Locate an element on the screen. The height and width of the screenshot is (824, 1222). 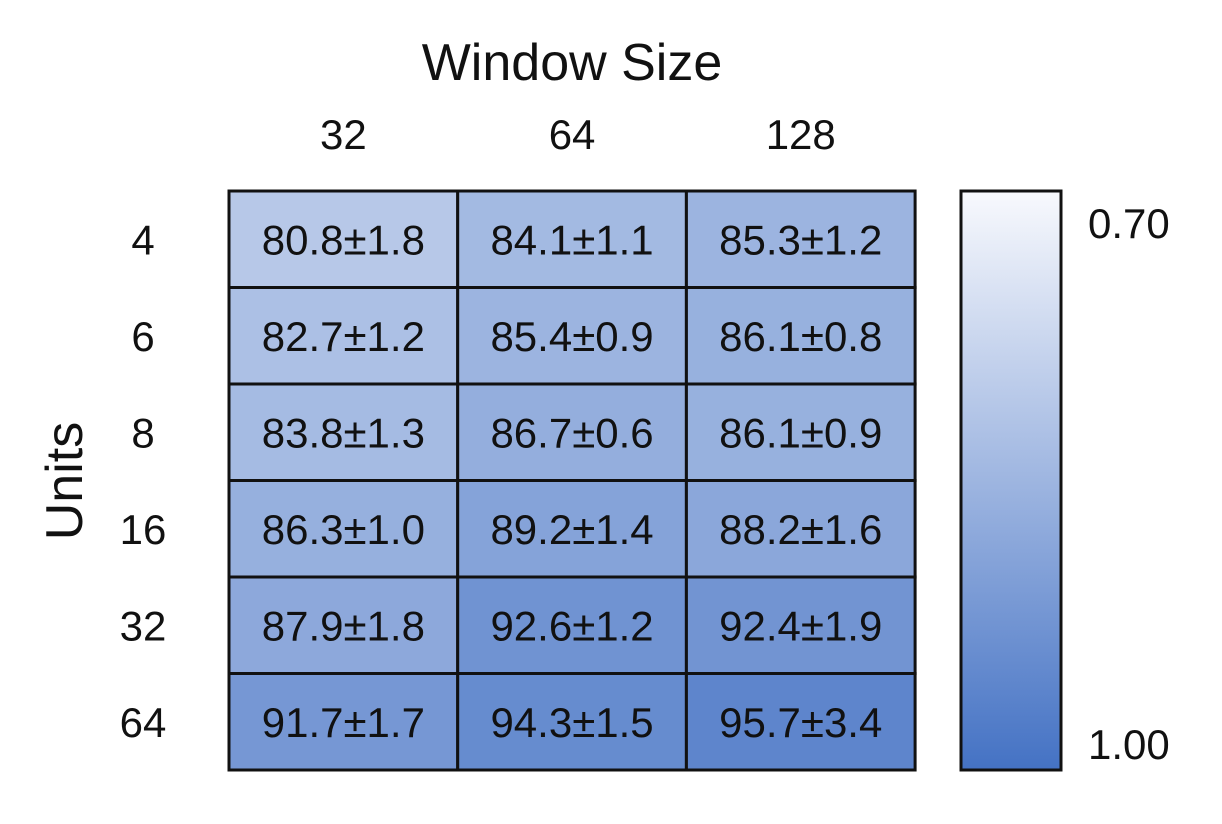
cell-value-label: 83.8±1.3 is located at coordinates (343, 432).